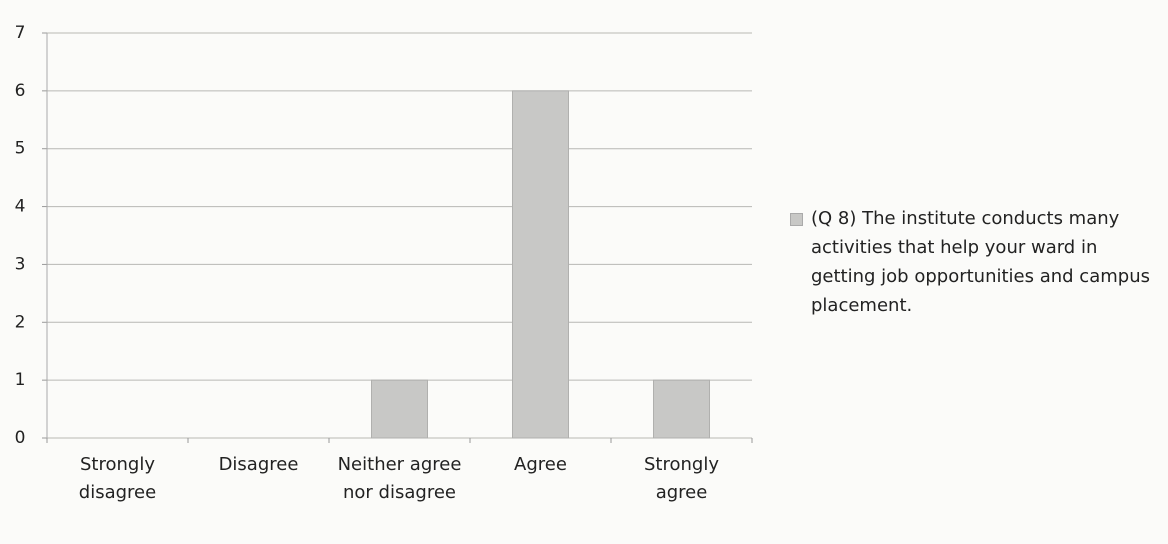  I want to click on x-tick-label: Strongly disagree, so click(117, 478).